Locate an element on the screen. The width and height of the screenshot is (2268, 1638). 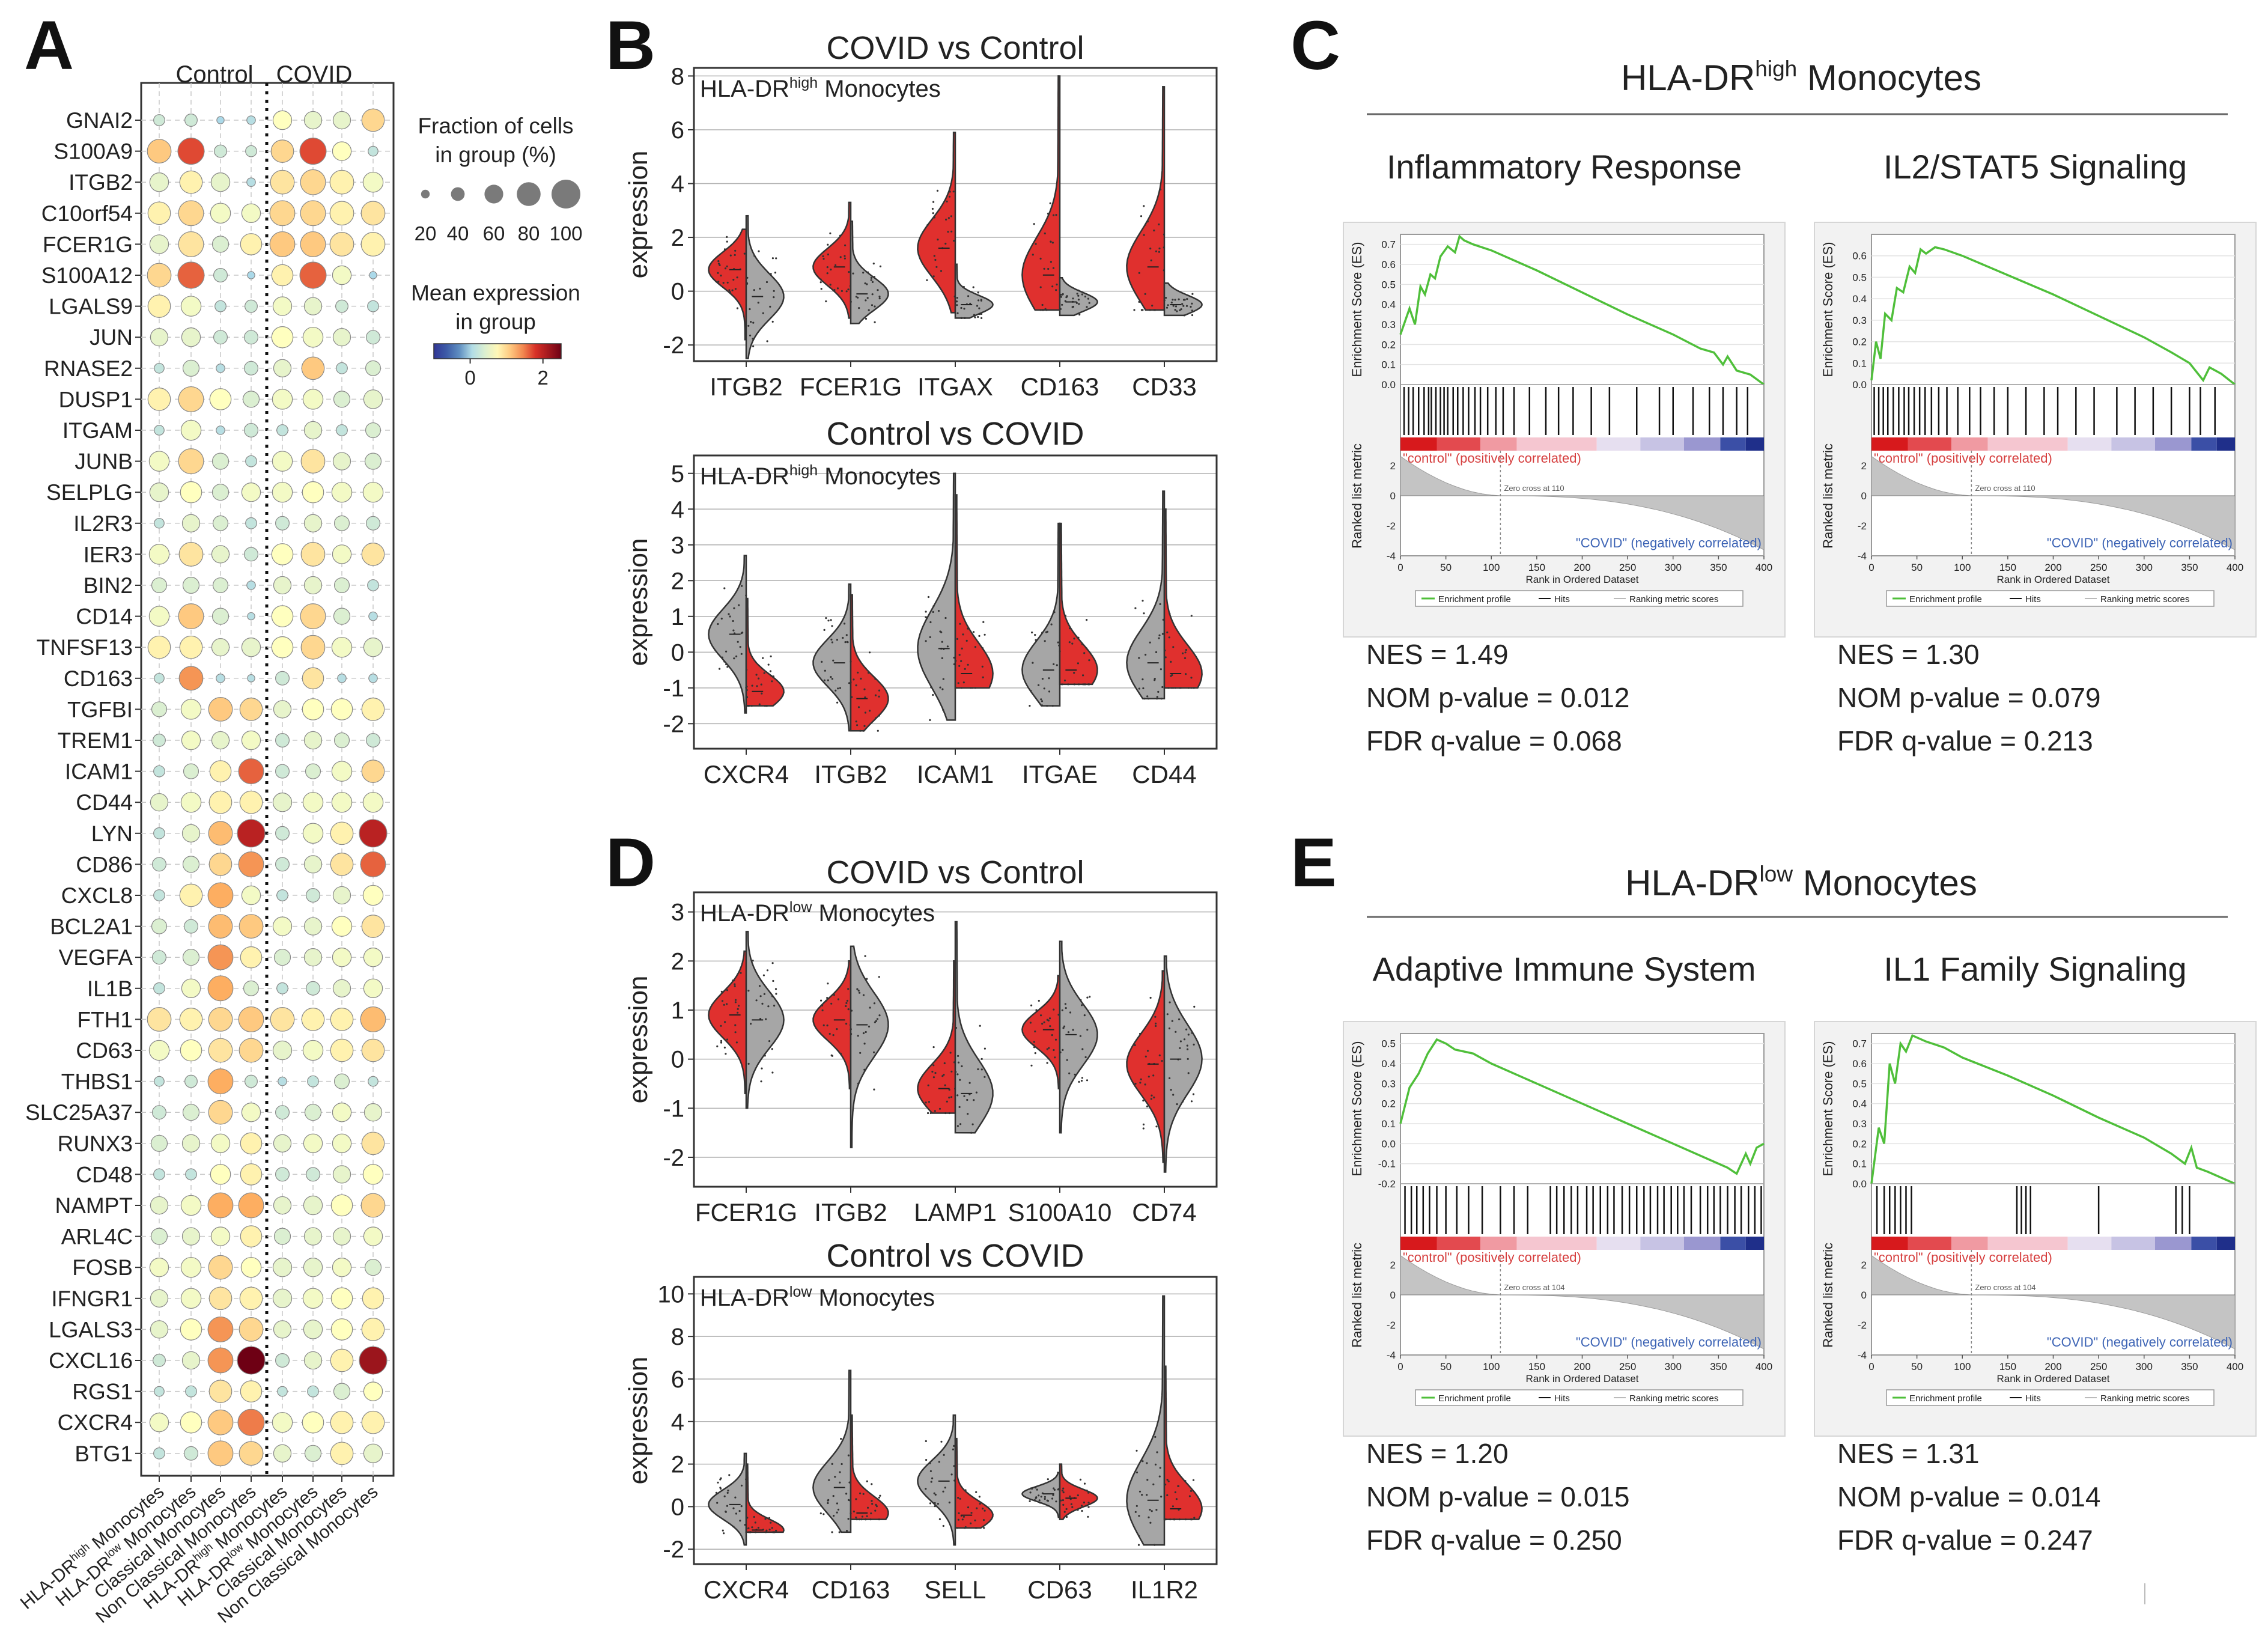
es-tick-label: 0.3 is located at coordinates (1860, 320).